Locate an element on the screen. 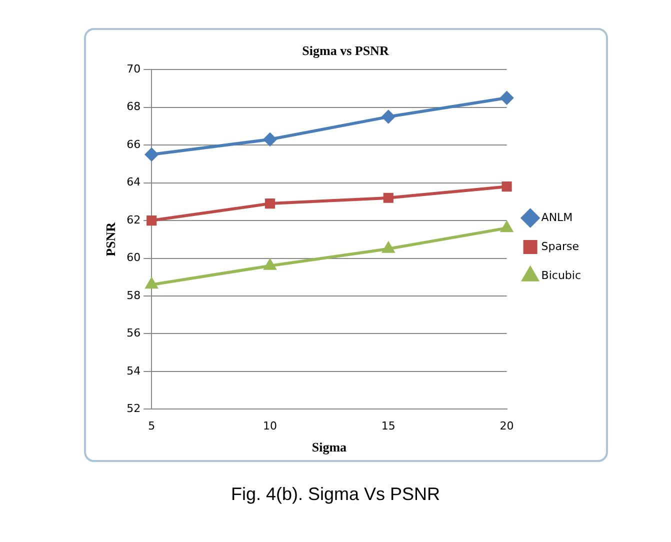 Image resolution: width=671 pixels, height=542 pixels. y-tick-label: 68 is located at coordinates (133, 107).